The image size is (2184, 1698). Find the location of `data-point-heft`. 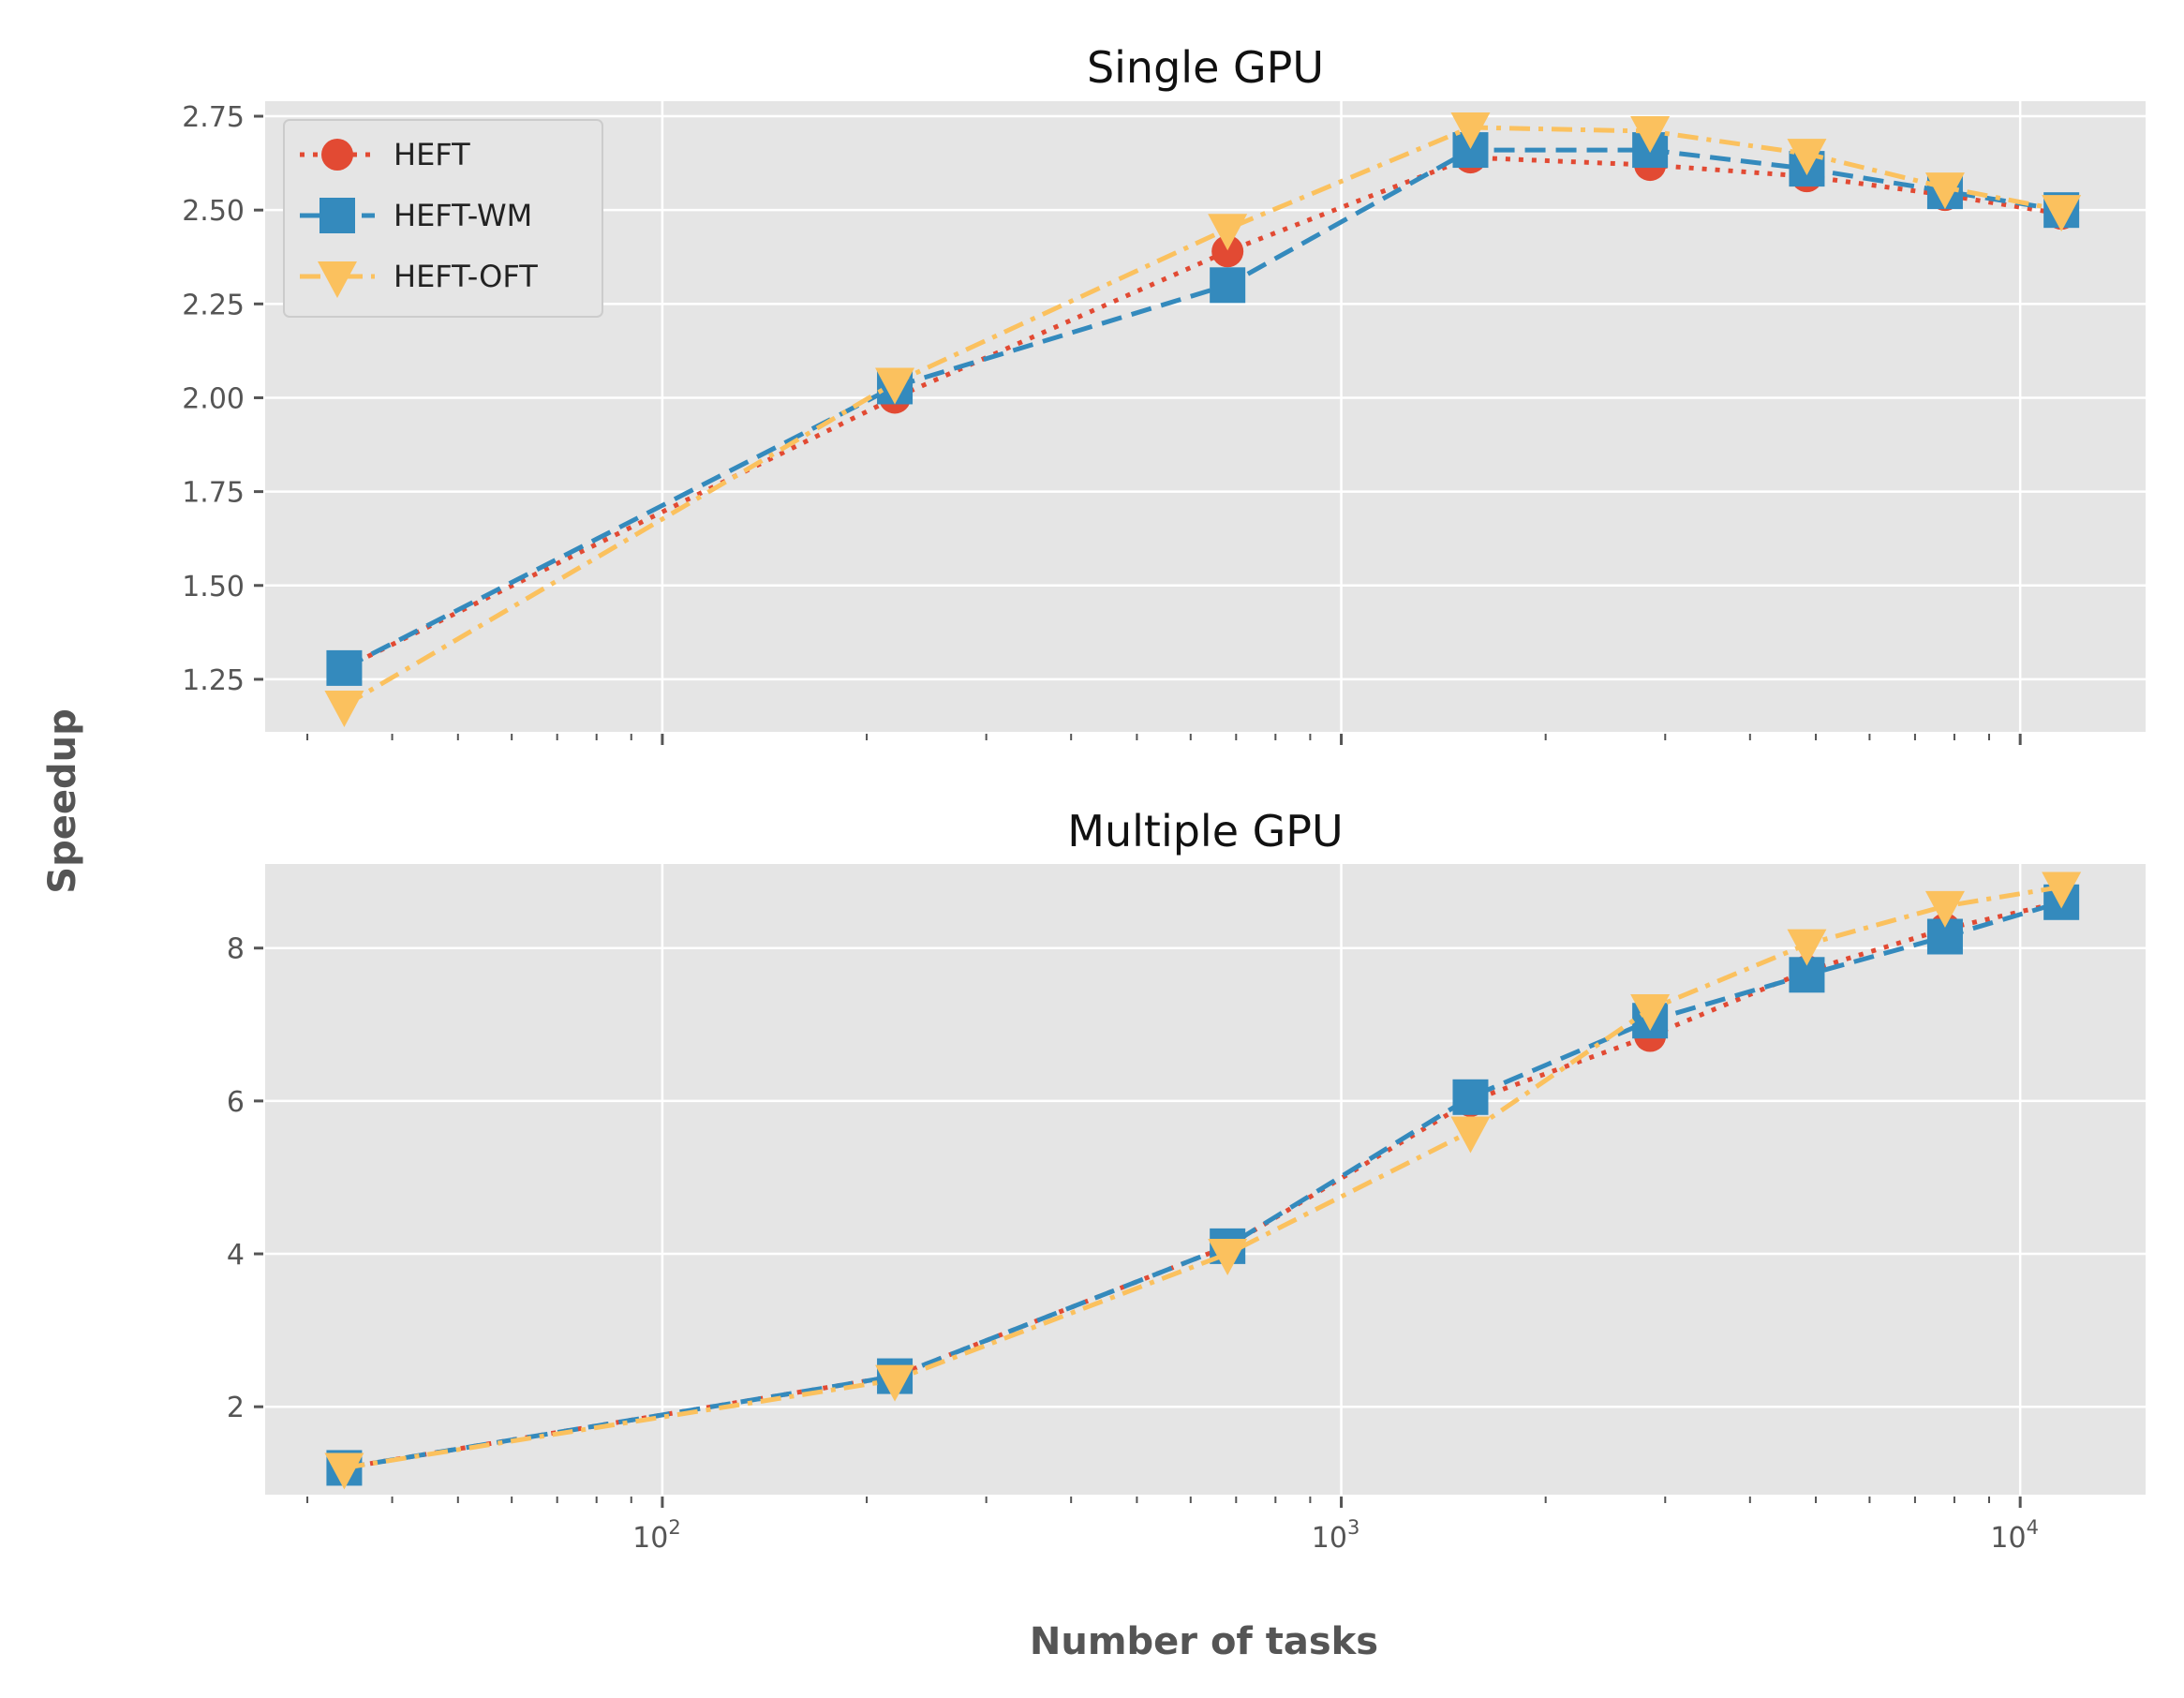

data-point-heft is located at coordinates (1227, 251).